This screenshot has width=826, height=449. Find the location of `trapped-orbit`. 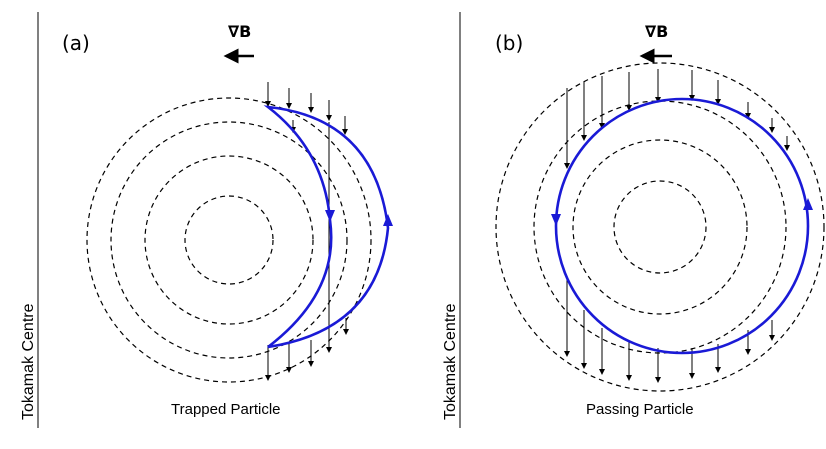

trapped-orbit is located at coordinates (328, 227).